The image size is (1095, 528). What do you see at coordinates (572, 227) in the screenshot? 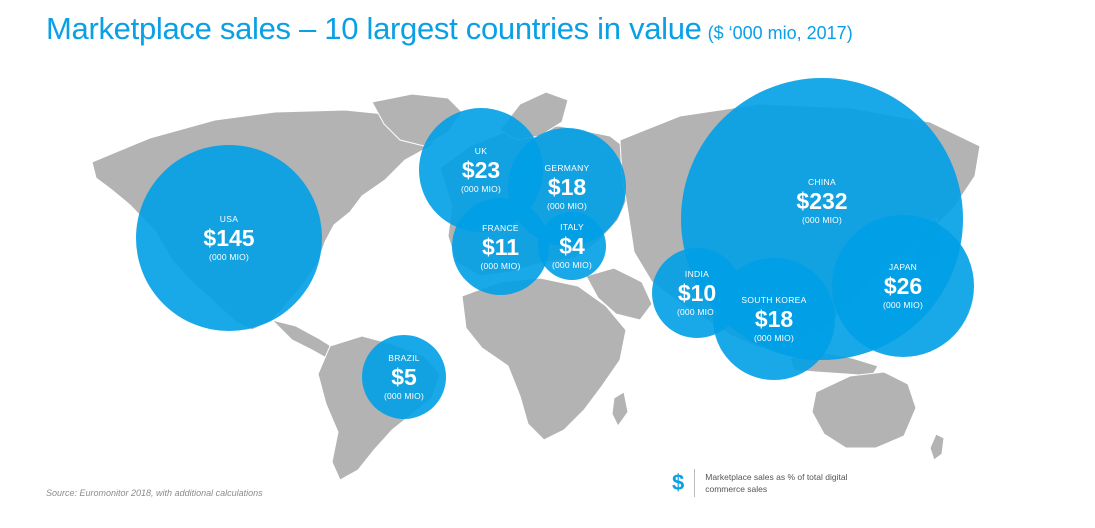
I see `country-name: ITALY` at bounding box center [572, 227].